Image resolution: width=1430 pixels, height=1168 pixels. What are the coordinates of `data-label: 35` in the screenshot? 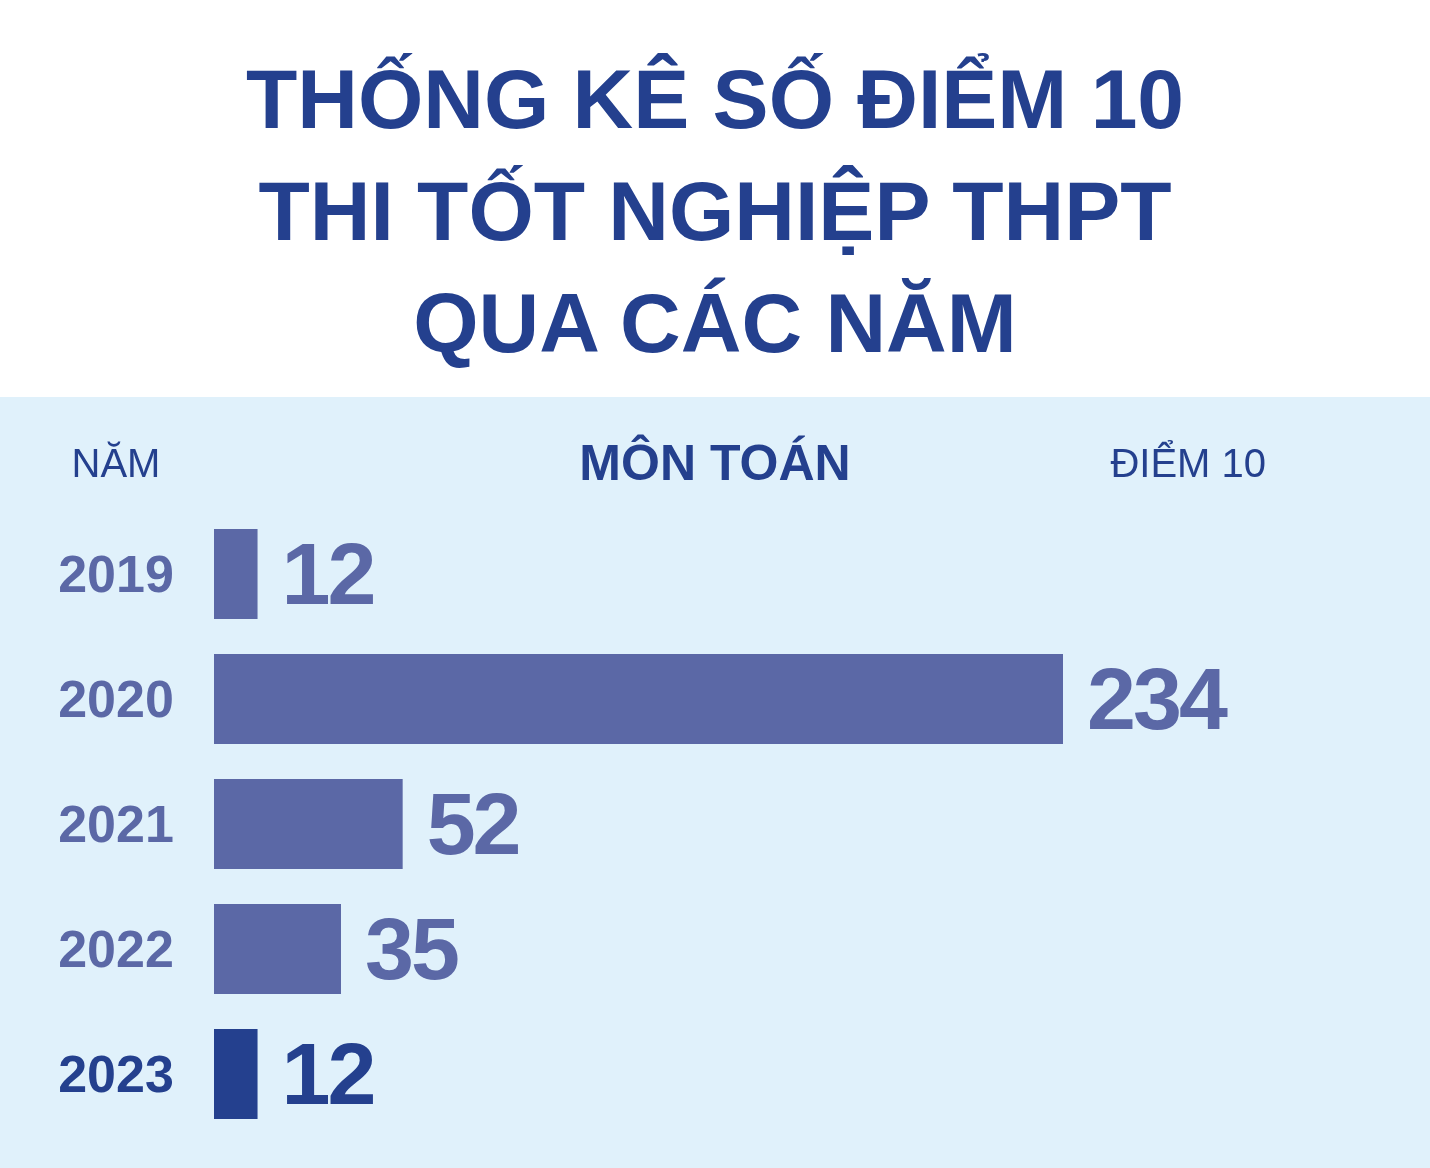 It's located at (411, 948).